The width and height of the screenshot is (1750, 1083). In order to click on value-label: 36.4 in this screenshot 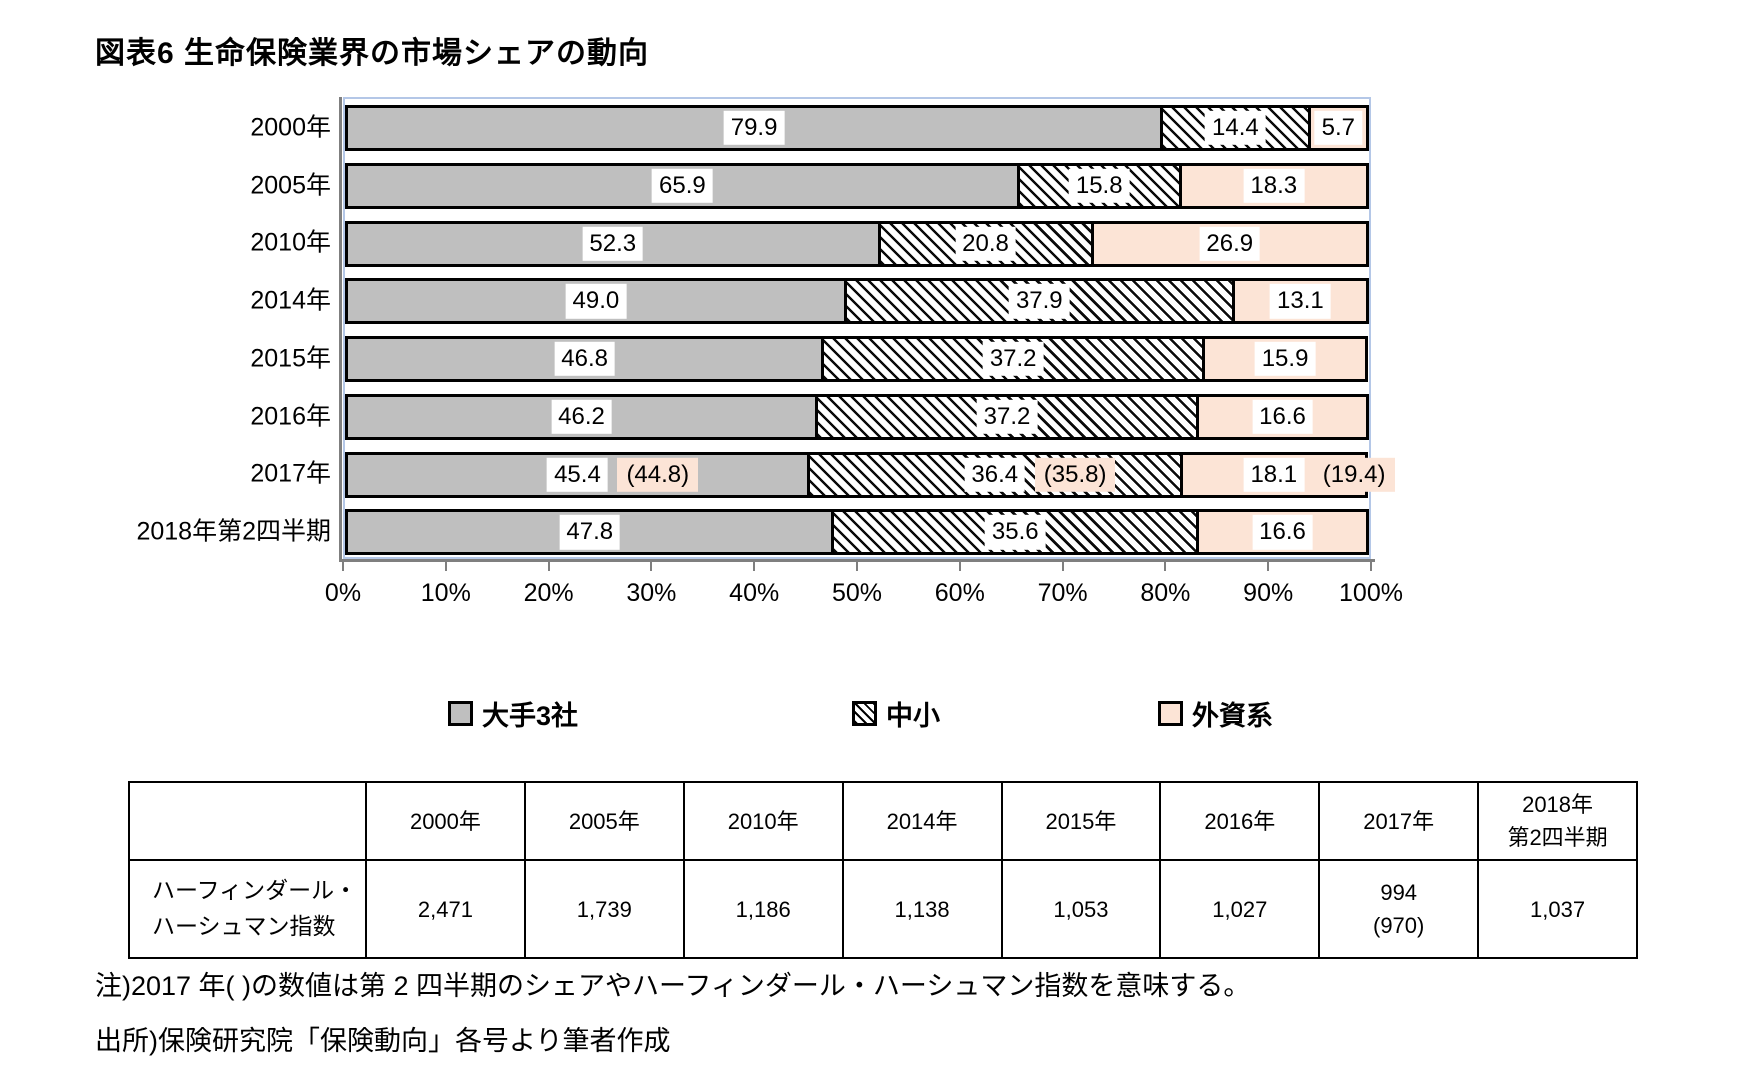, I will do `click(995, 474)`.